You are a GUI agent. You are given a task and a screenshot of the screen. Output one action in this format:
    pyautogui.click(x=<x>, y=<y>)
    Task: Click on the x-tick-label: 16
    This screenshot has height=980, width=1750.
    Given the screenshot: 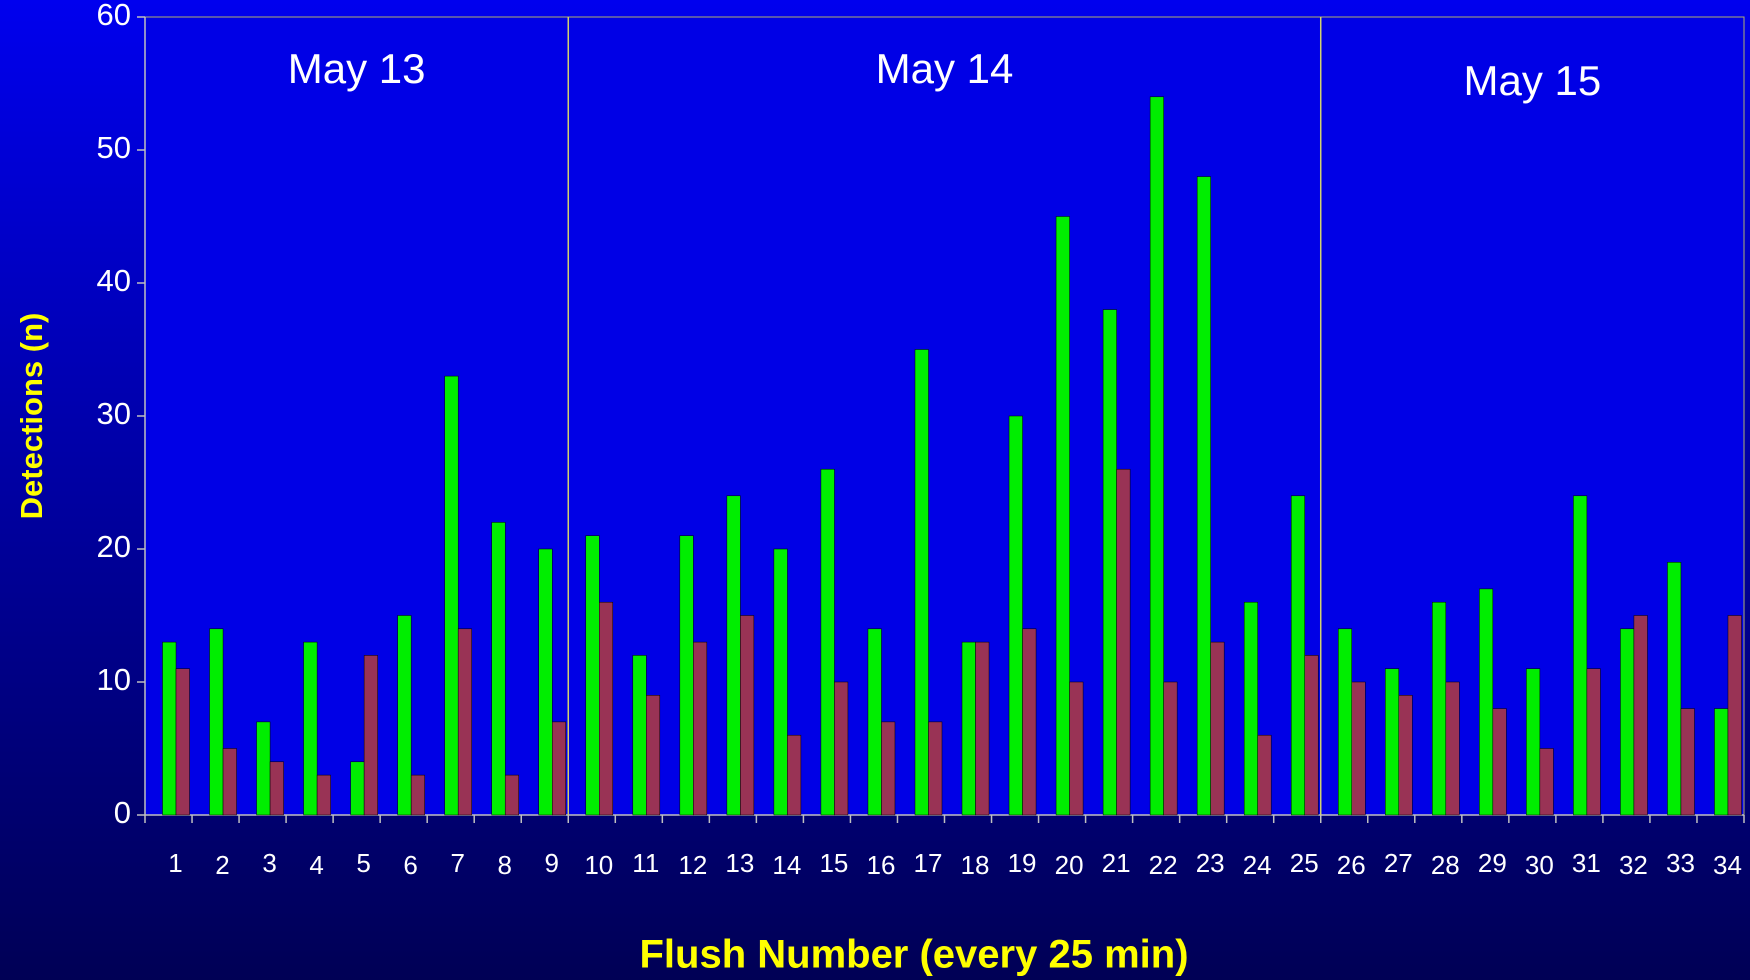 What is the action you would take?
    pyautogui.click(x=880, y=865)
    